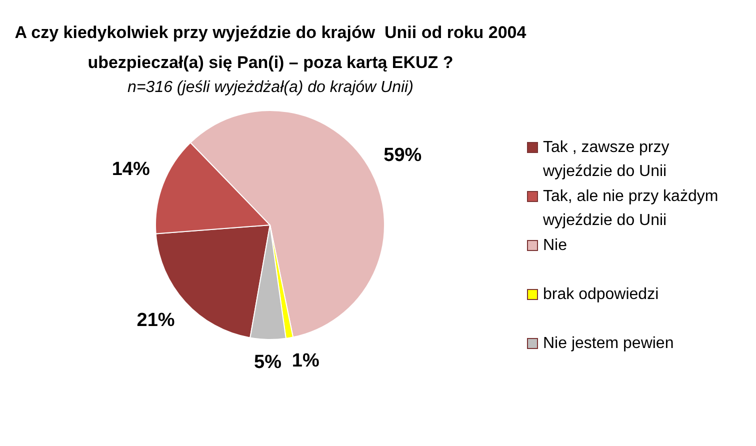 The height and width of the screenshot is (446, 756). I want to click on data-label: 21%, so click(155, 321).